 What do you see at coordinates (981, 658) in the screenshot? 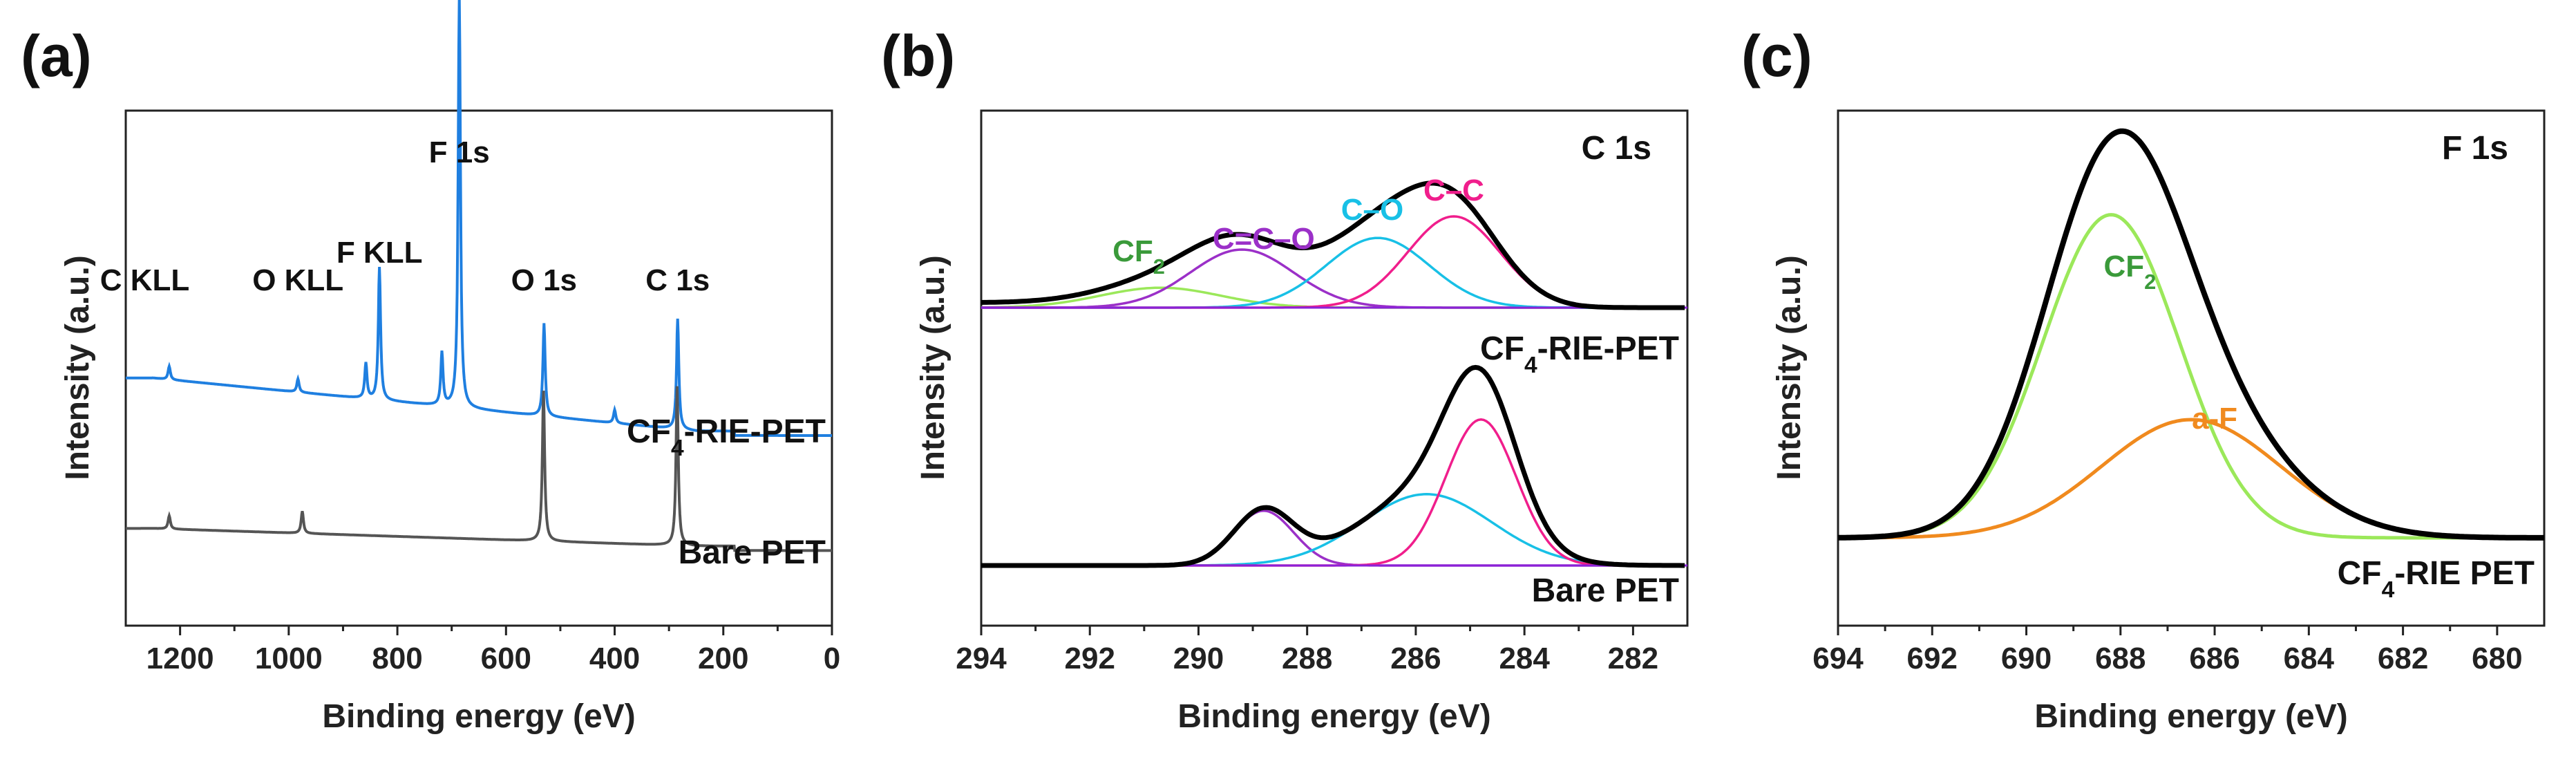
I see `x-tick-label: 294` at bounding box center [981, 658].